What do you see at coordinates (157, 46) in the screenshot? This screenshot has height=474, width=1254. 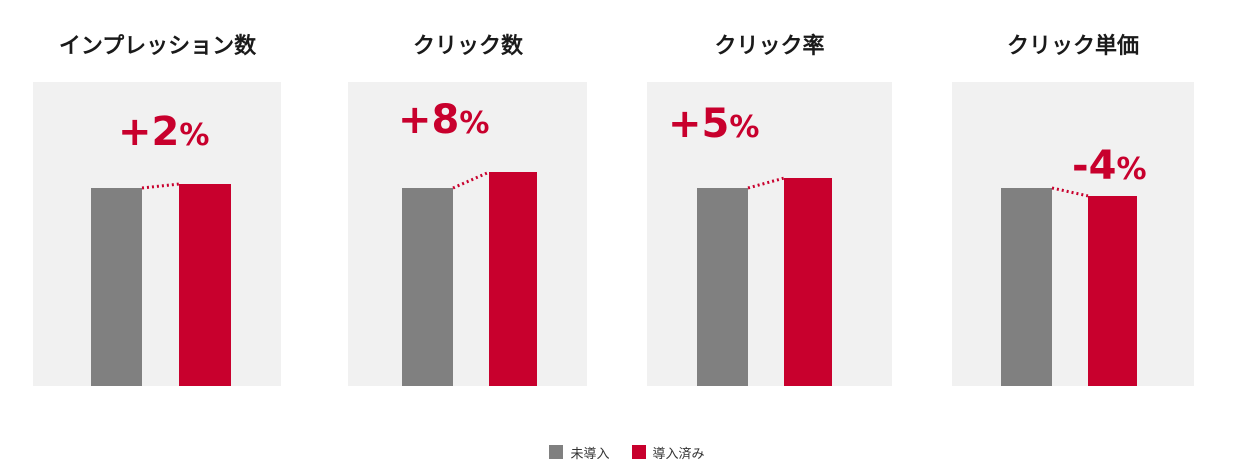 I see `chart-title-impressions: インプレッション数` at bounding box center [157, 46].